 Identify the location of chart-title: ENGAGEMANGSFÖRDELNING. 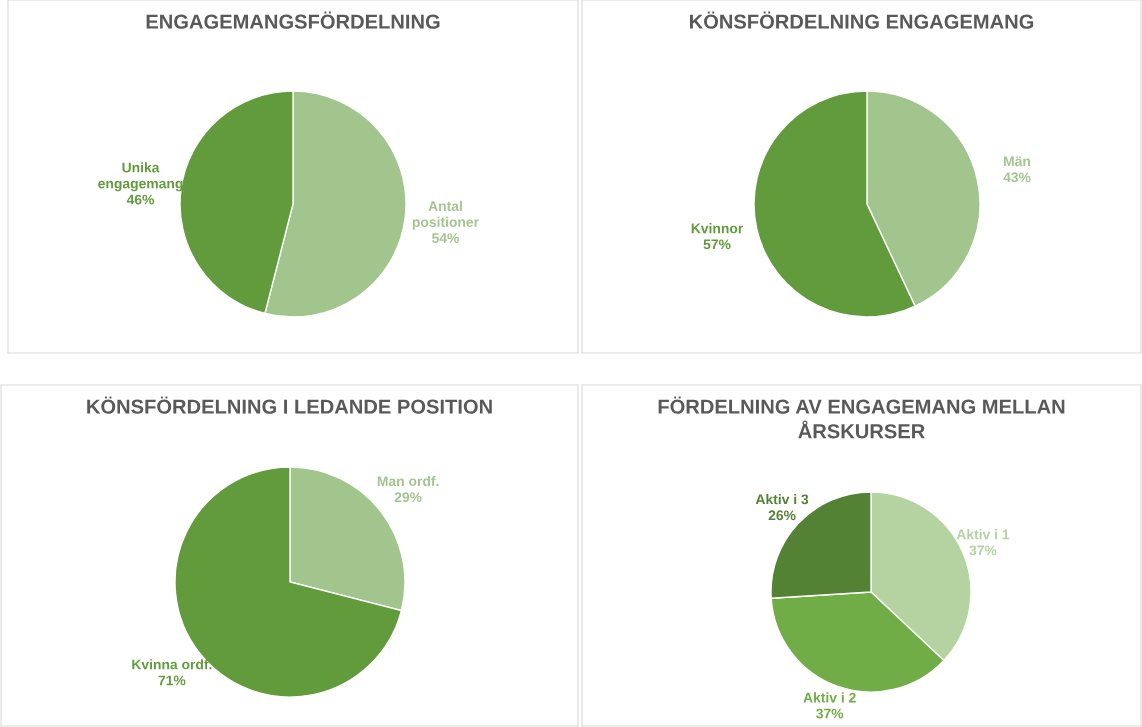
(293, 20).